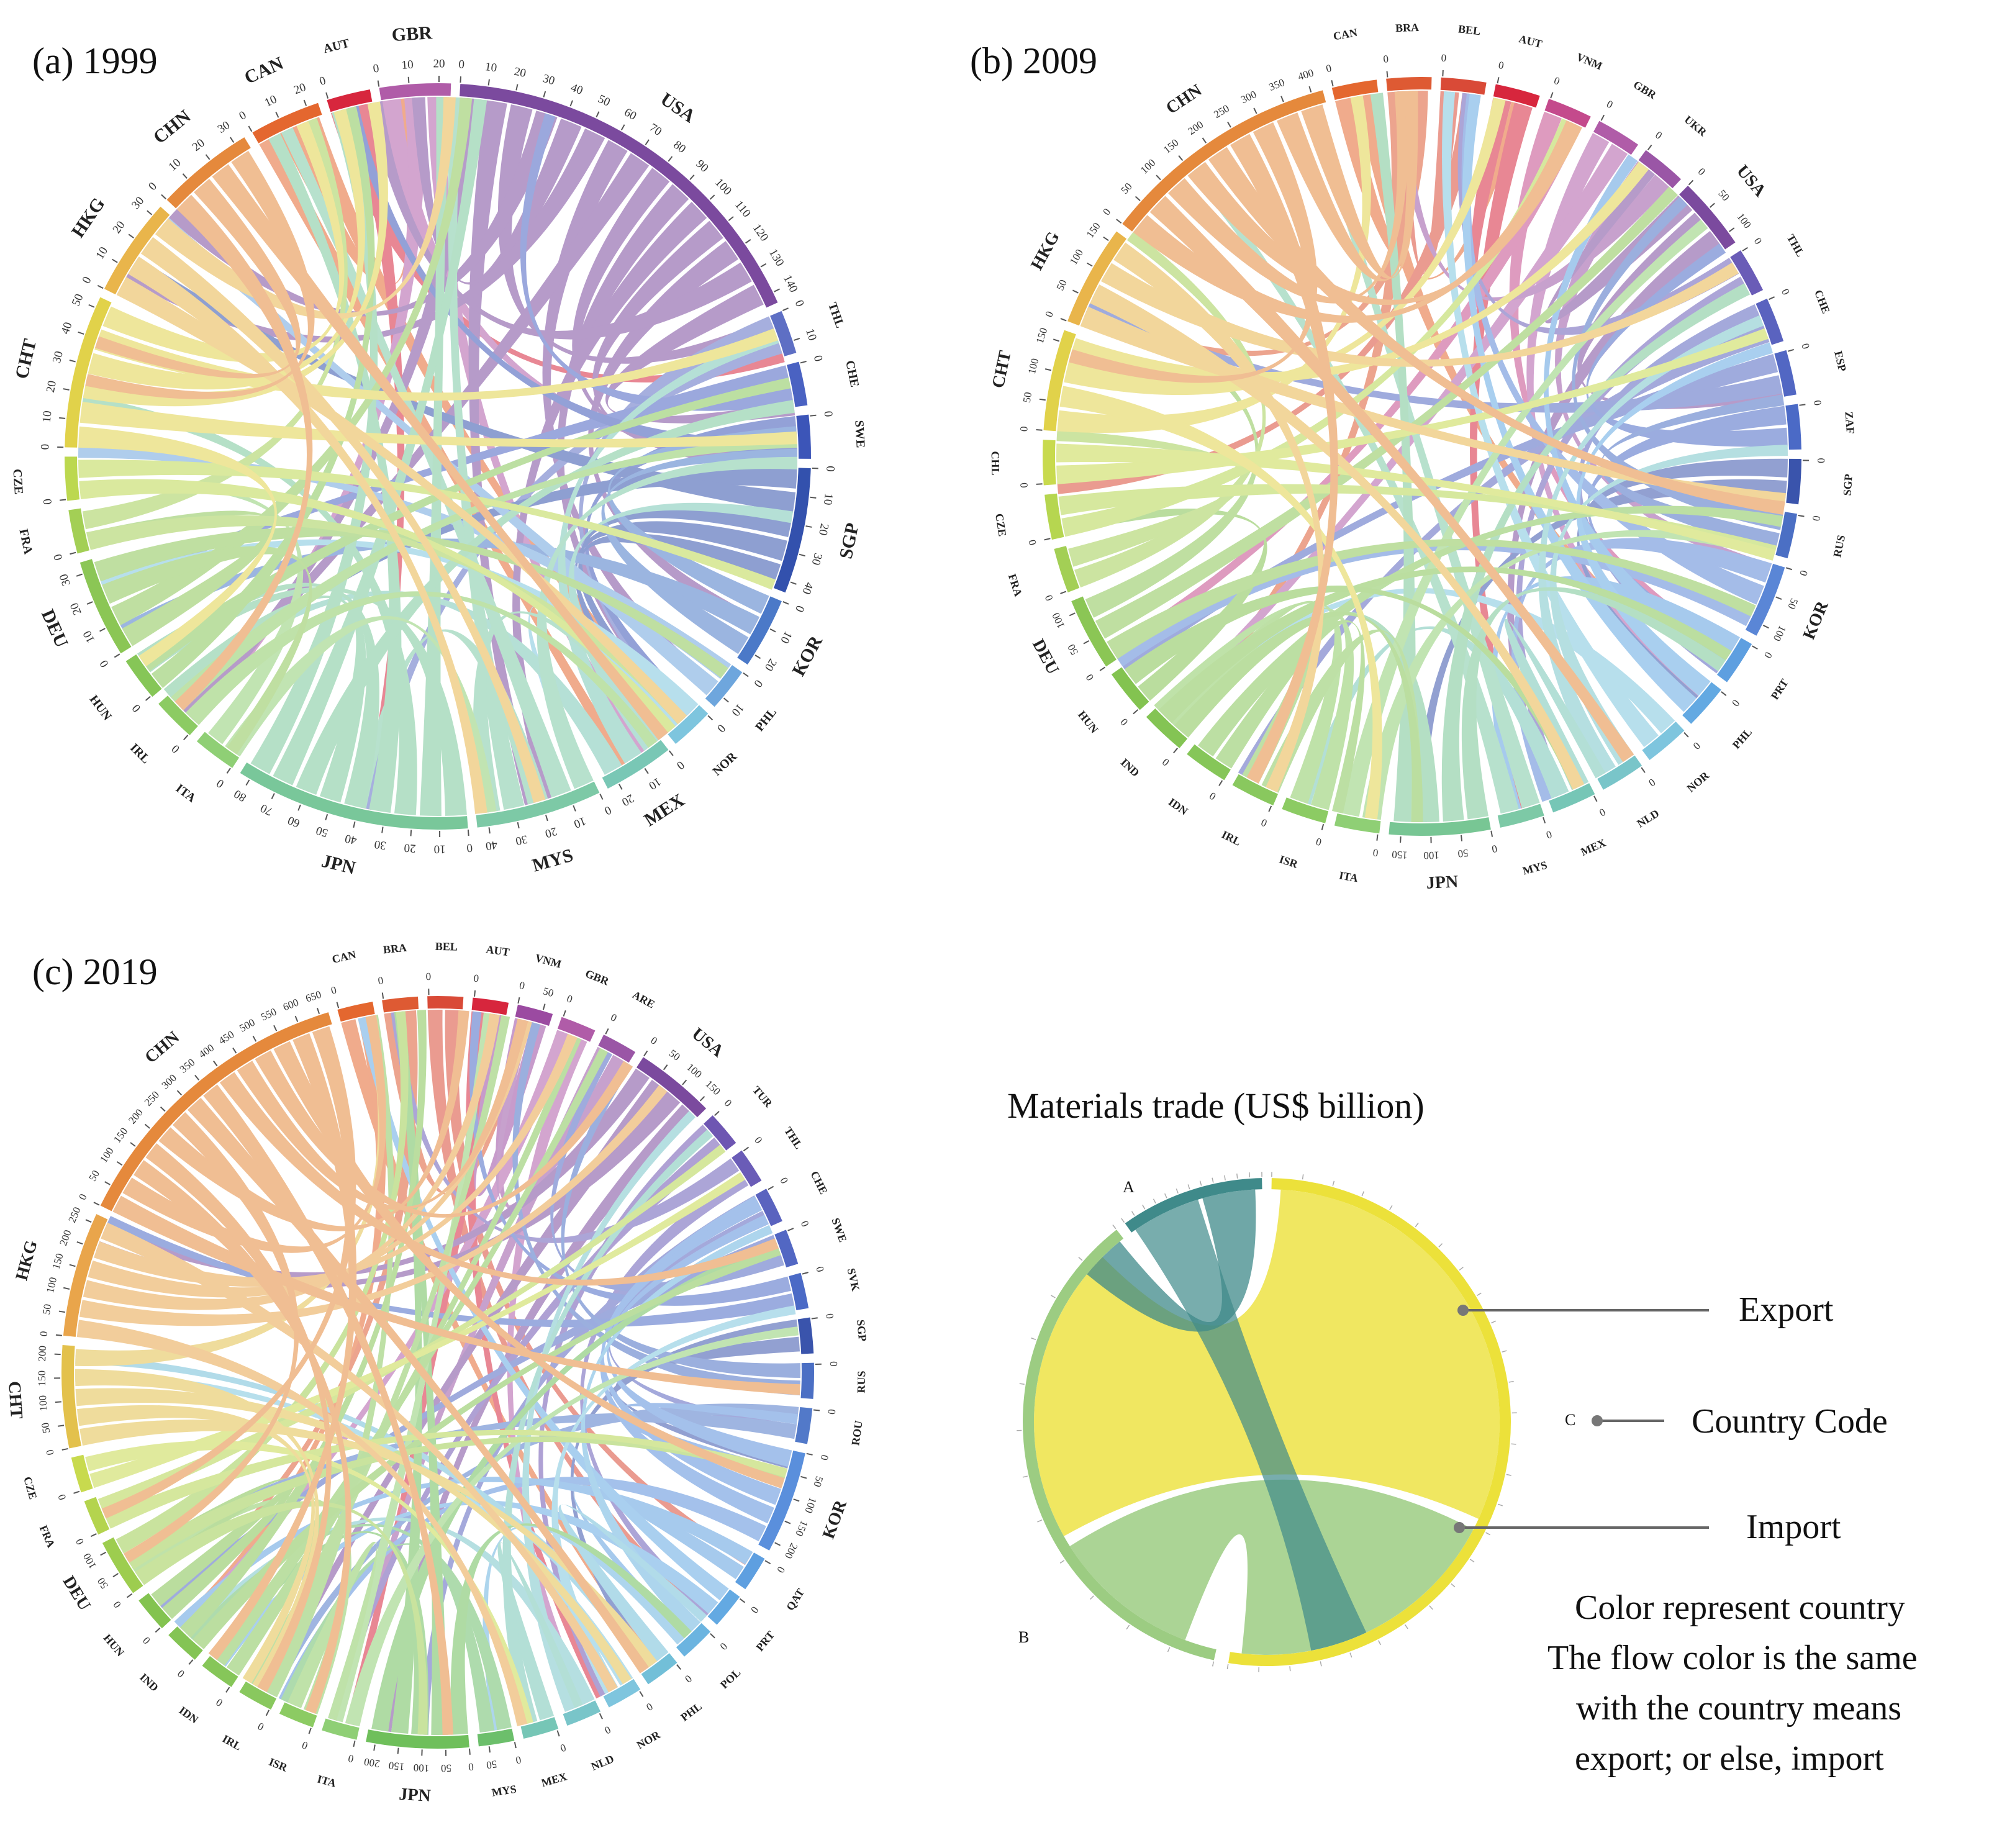  What do you see at coordinates (817, 559) in the screenshot?
I see `tick-label: 30` at bounding box center [817, 559].